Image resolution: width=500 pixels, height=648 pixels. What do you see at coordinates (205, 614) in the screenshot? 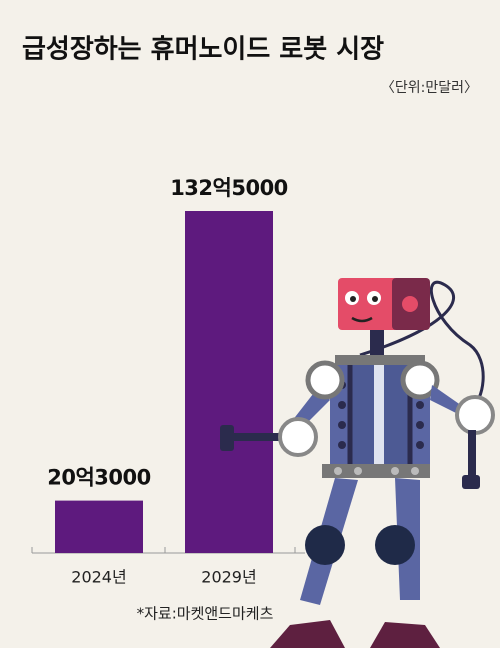
I see `source: *자료:마켓앤드마케츠` at bounding box center [205, 614].